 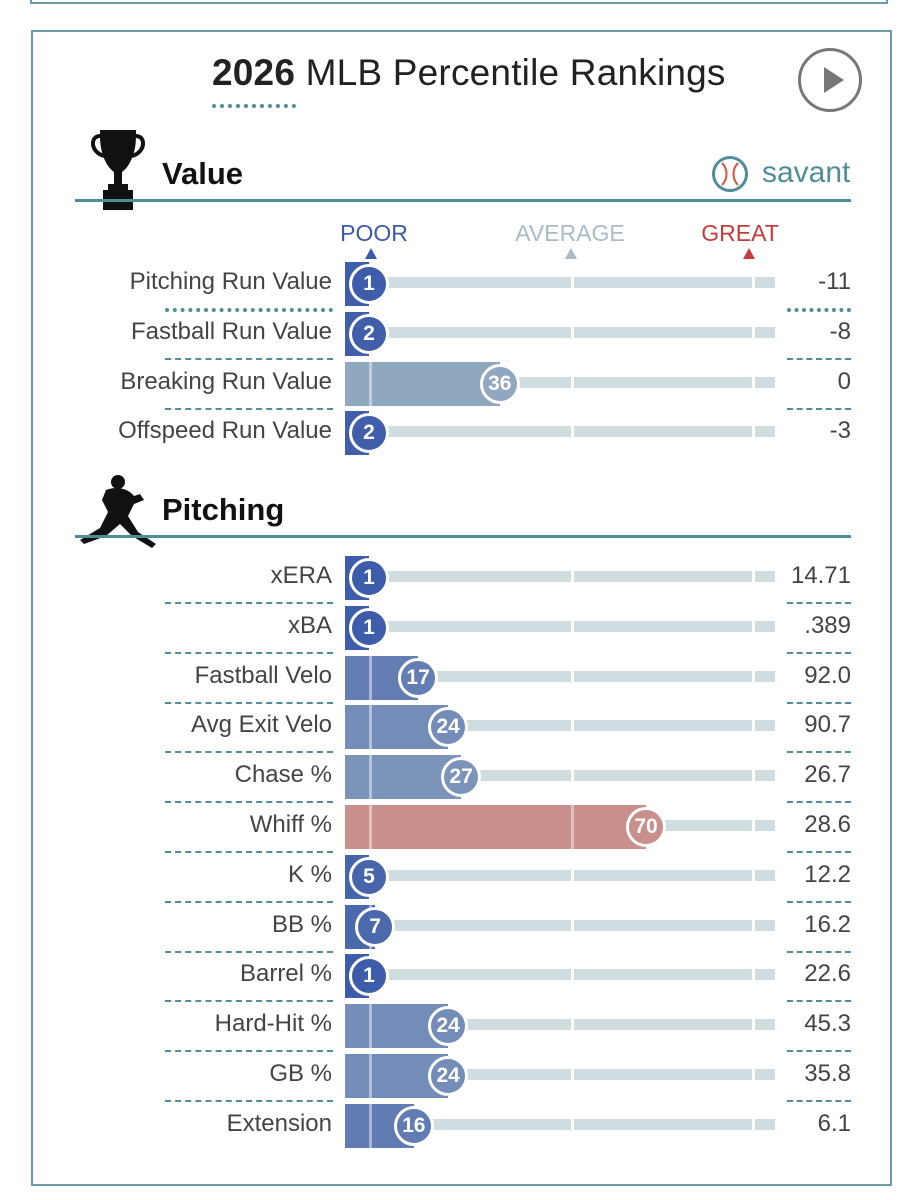 What do you see at coordinates (461, 876) in the screenshot?
I see `metric-row: K % 5 12.2` at bounding box center [461, 876].